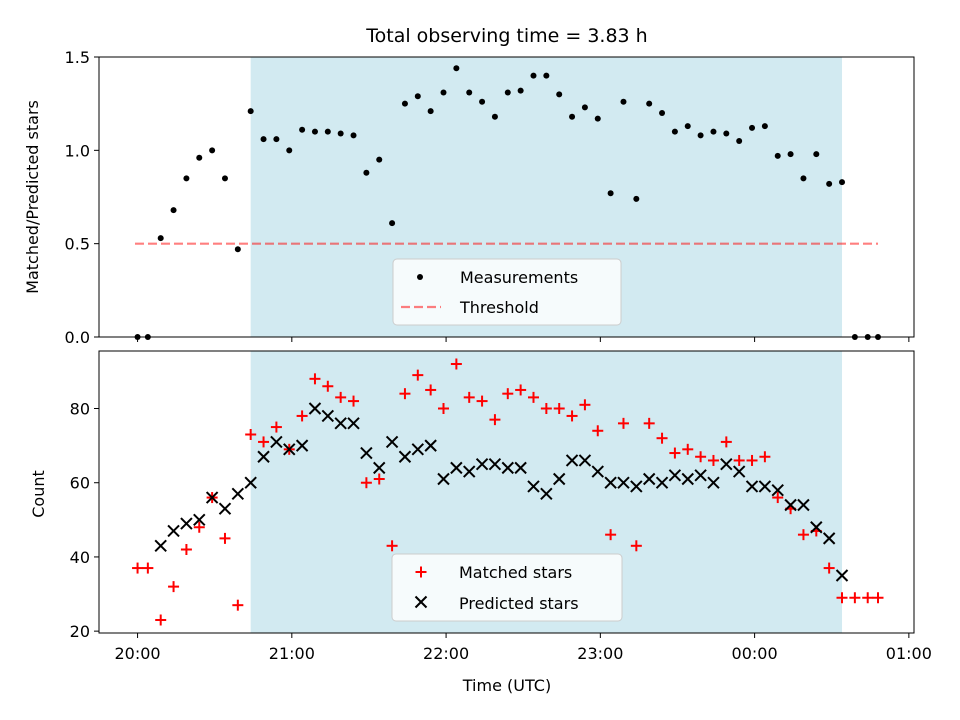  What do you see at coordinates (499, 307) in the screenshot?
I see `legend-threshold-label: Threshold` at bounding box center [499, 307].